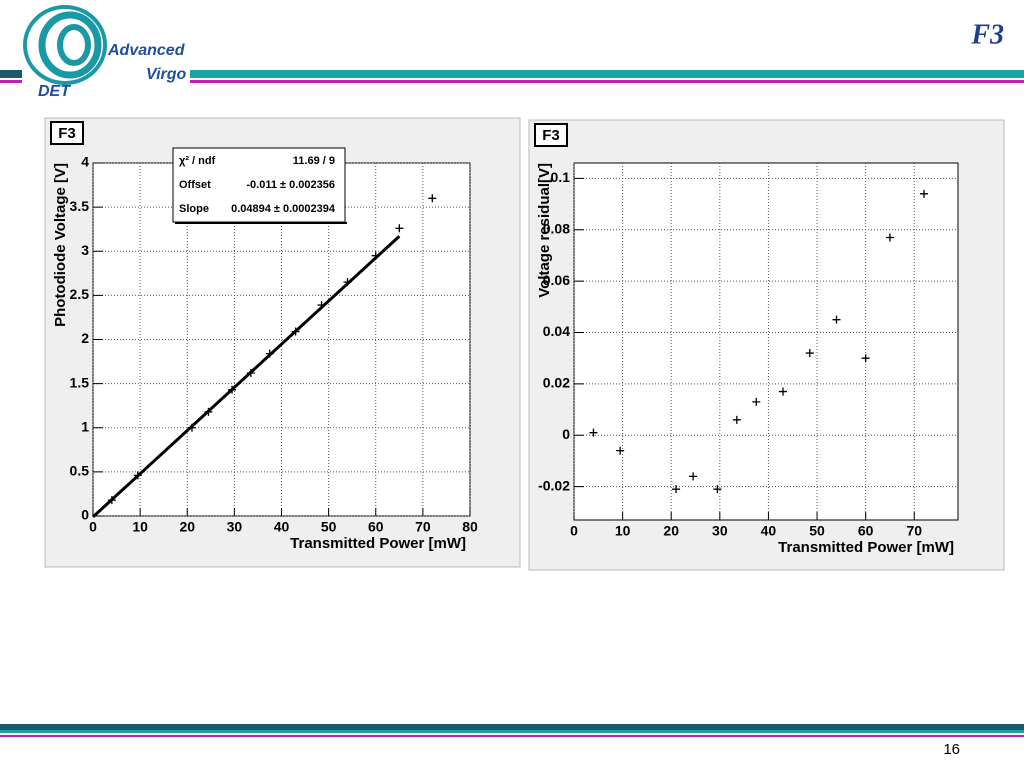 The height and width of the screenshot is (768, 1024). Describe the element at coordinates (556, 280) in the screenshot. I see `y-tick-label: 0.06` at that location.